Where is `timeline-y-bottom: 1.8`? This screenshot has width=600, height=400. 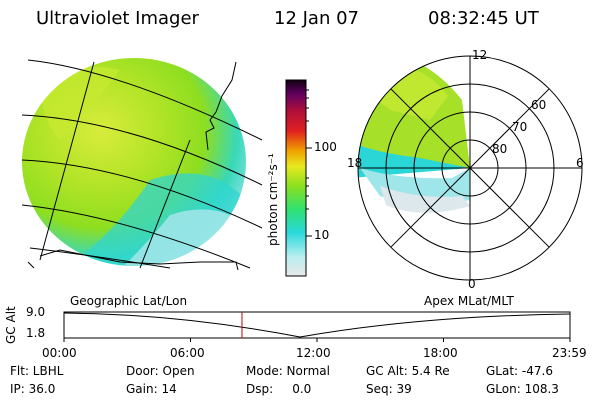
timeline-y-bottom: 1.8 is located at coordinates (36, 333).